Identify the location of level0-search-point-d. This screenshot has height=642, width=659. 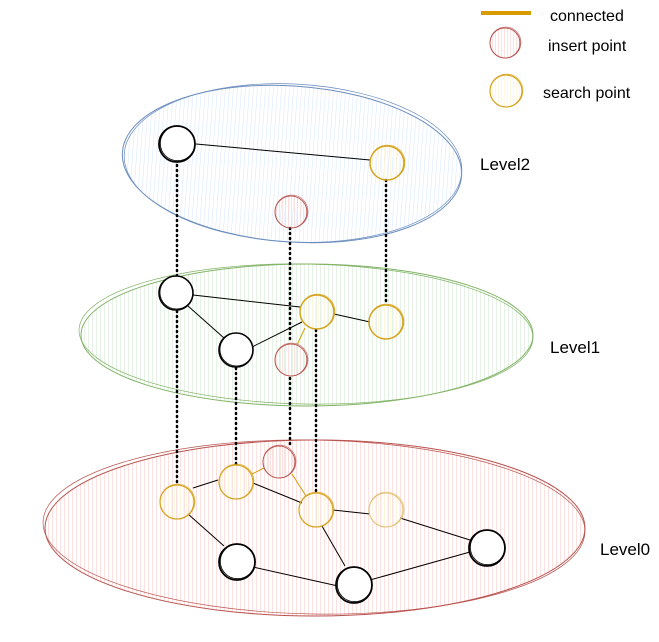
(386, 509).